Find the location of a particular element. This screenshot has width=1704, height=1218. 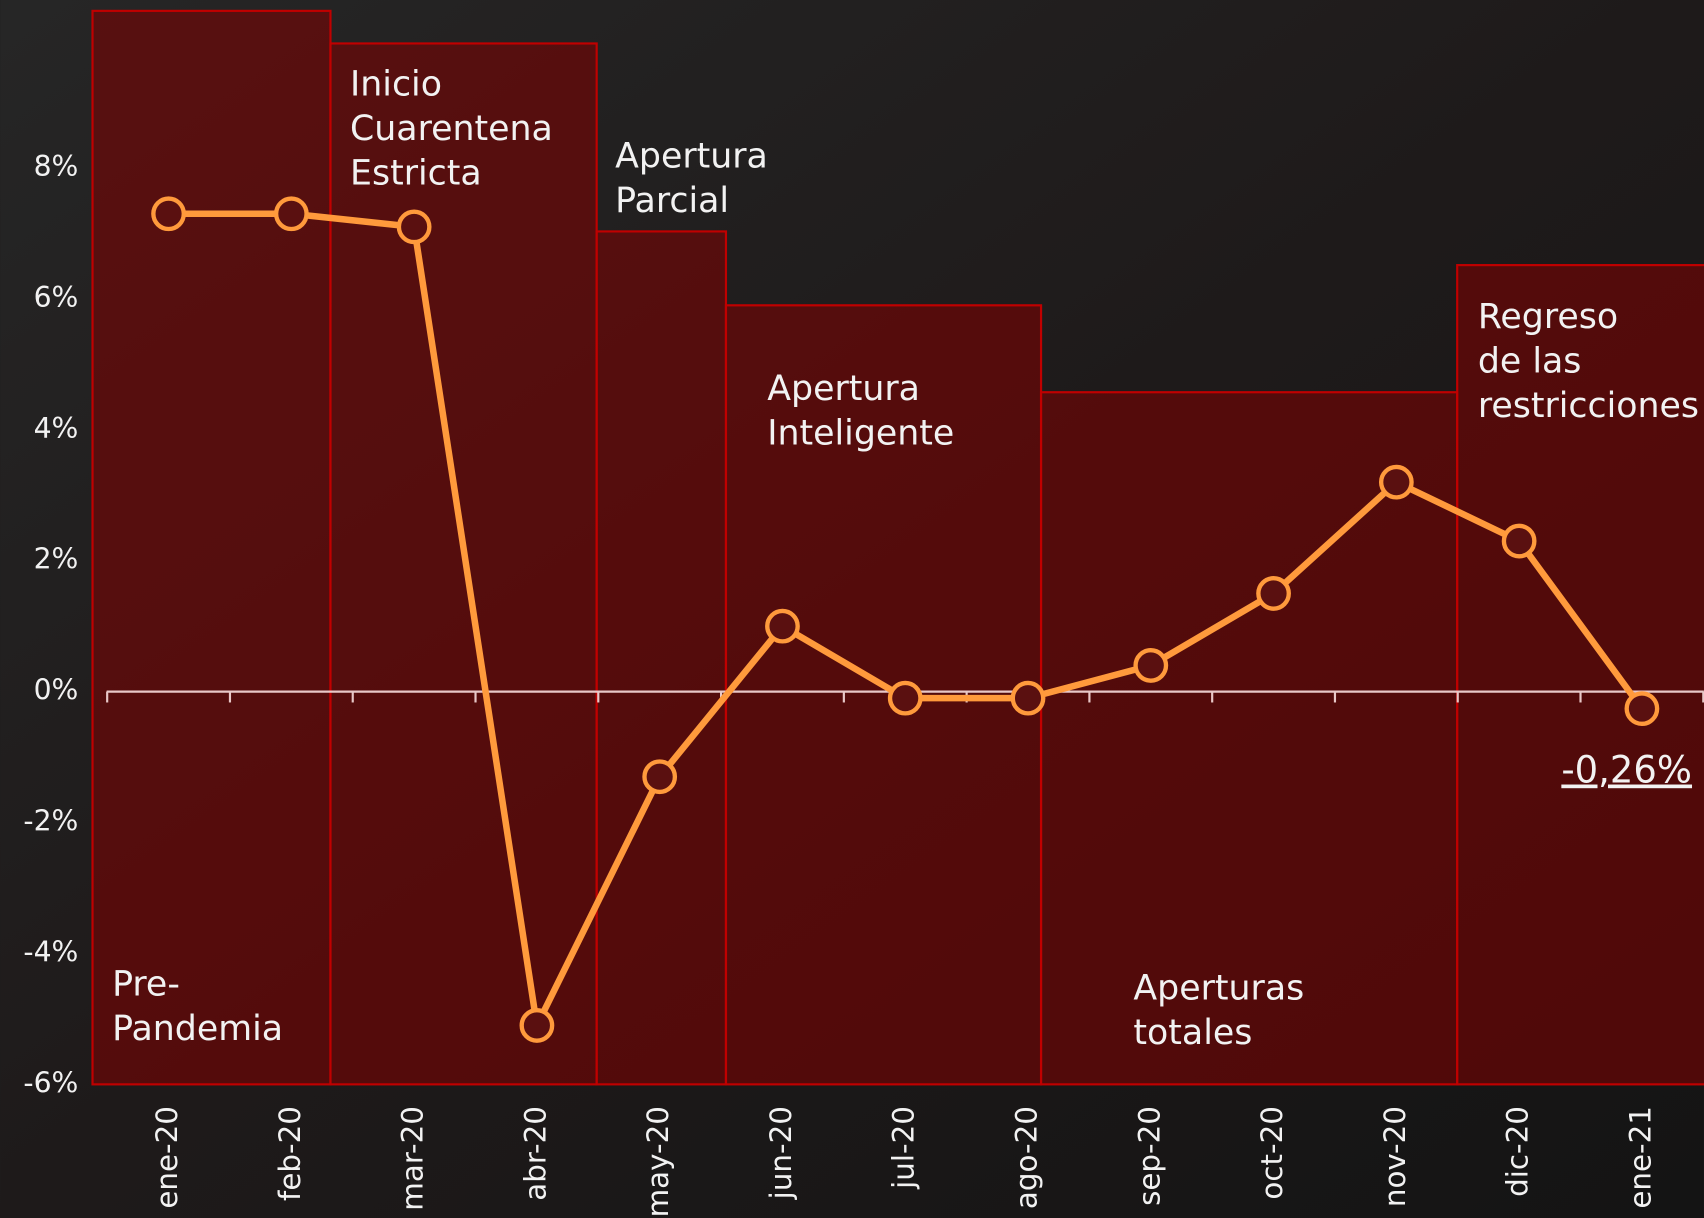

x-tick-label: ene-20 is located at coordinates (167, 1157).